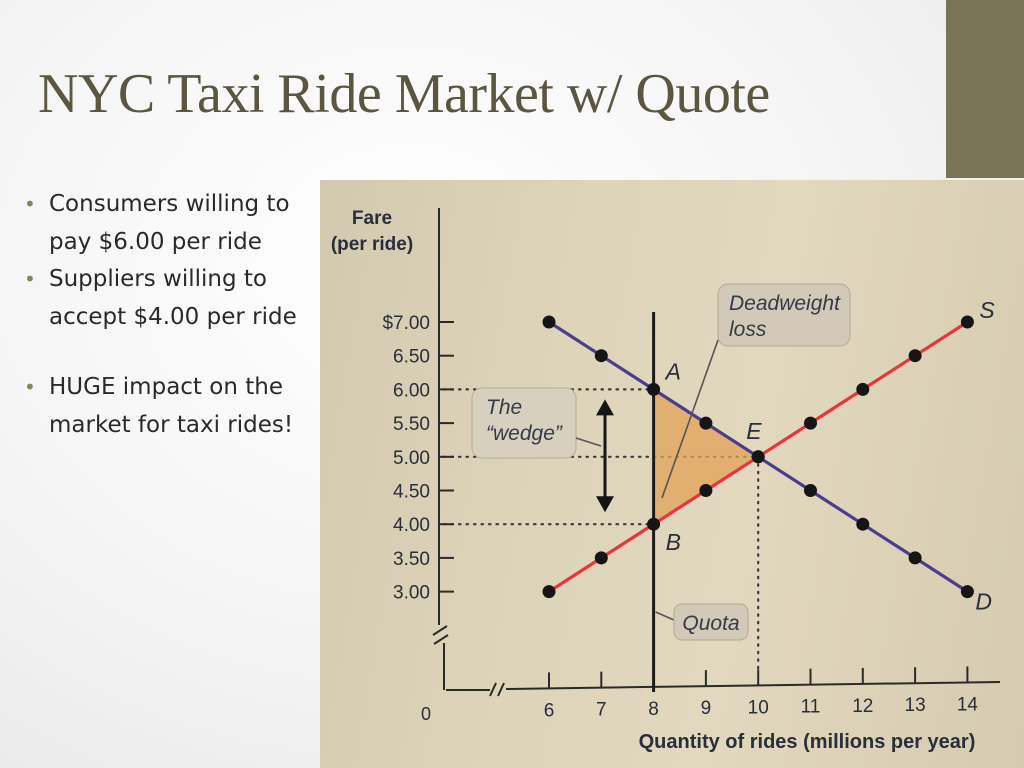 Image resolution: width=1024 pixels, height=768 pixels. What do you see at coordinates (968, 704) in the screenshot?
I see `x-tick-label: 14` at bounding box center [968, 704].